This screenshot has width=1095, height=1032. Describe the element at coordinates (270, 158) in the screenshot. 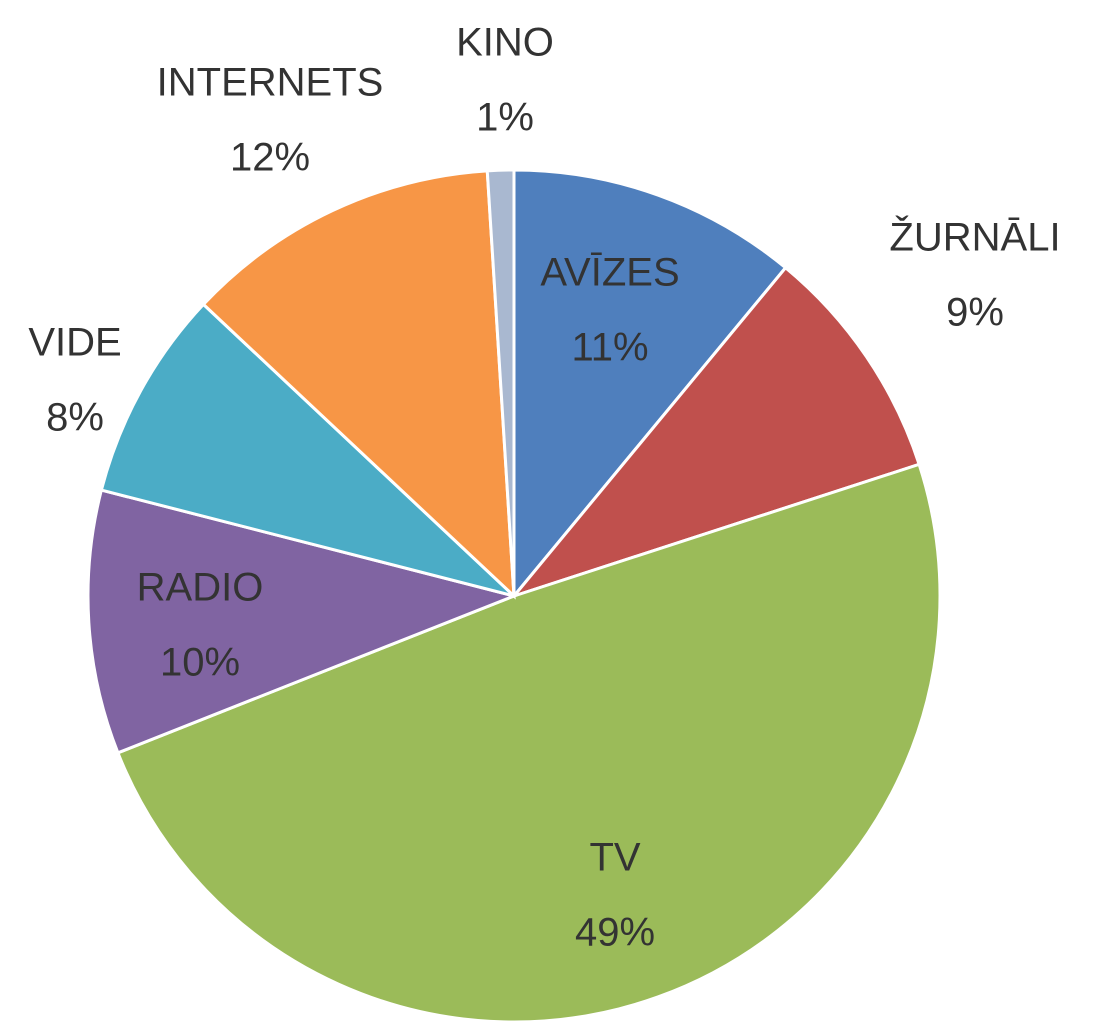

I see `slice-value-label: 12%` at that location.